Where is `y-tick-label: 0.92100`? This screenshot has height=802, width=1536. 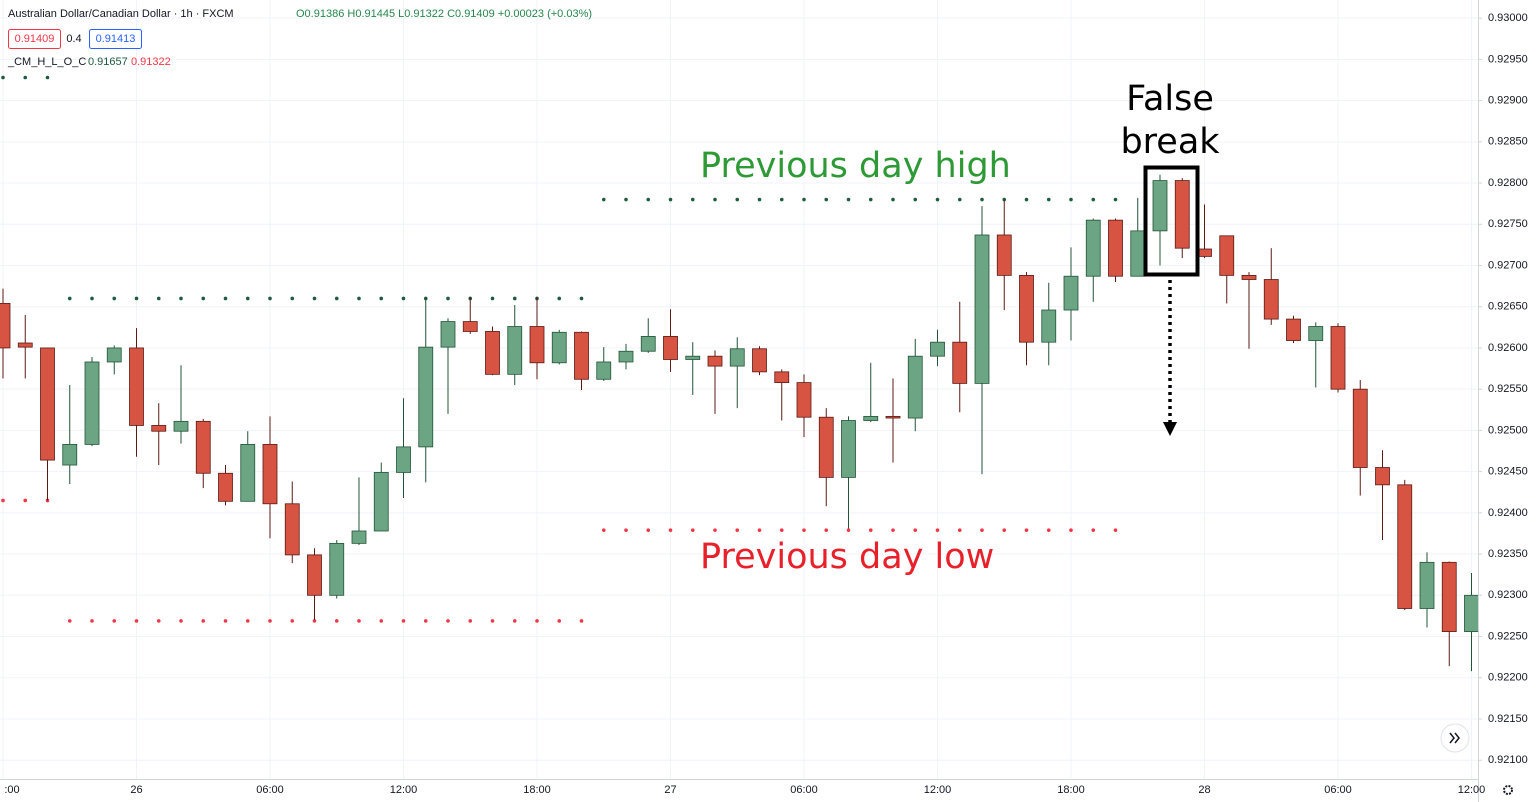
y-tick-label: 0.92100 is located at coordinates (1508, 760).